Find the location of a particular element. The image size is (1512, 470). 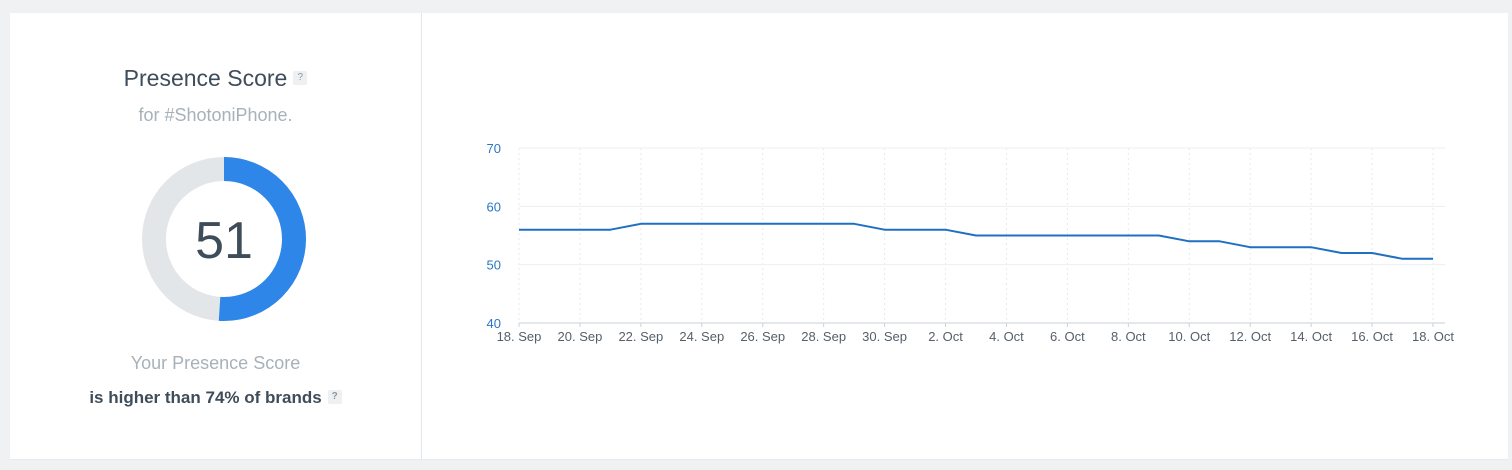

title-help-icon: ? is located at coordinates (300, 77).